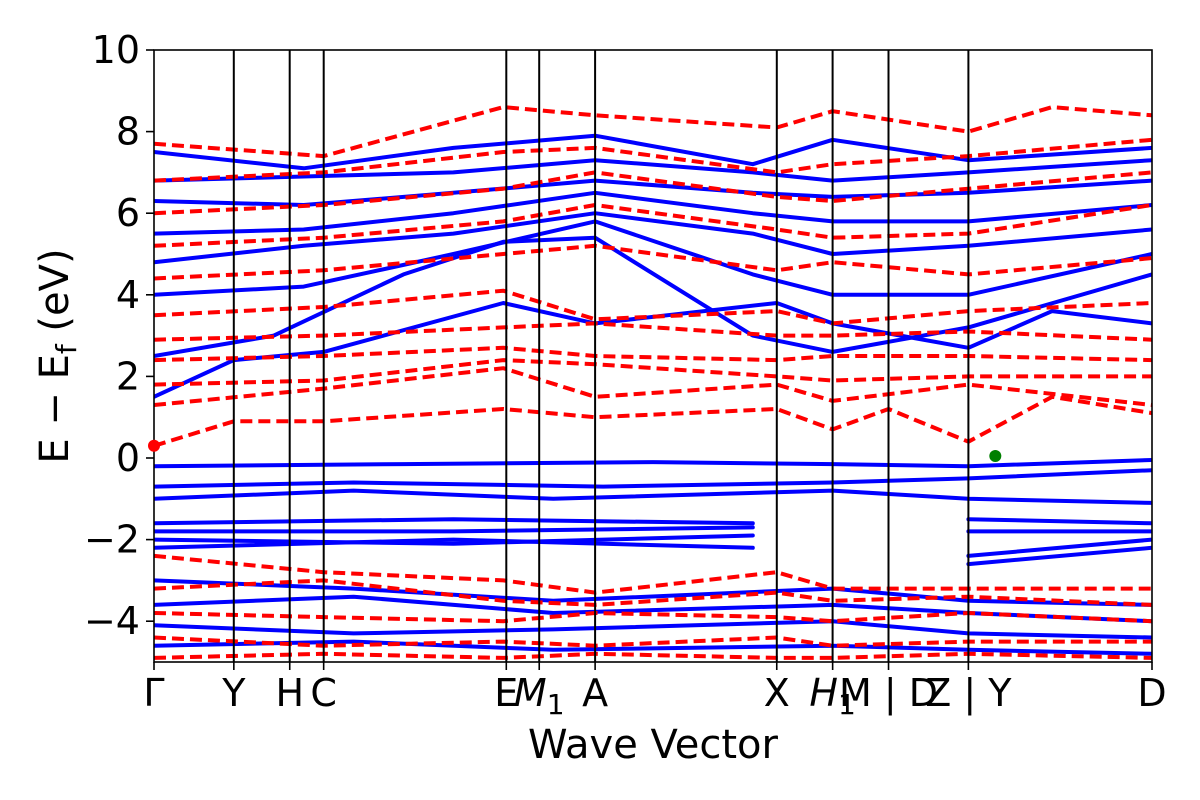  I want to click on x-tick-label: M | D, so click(888, 693).